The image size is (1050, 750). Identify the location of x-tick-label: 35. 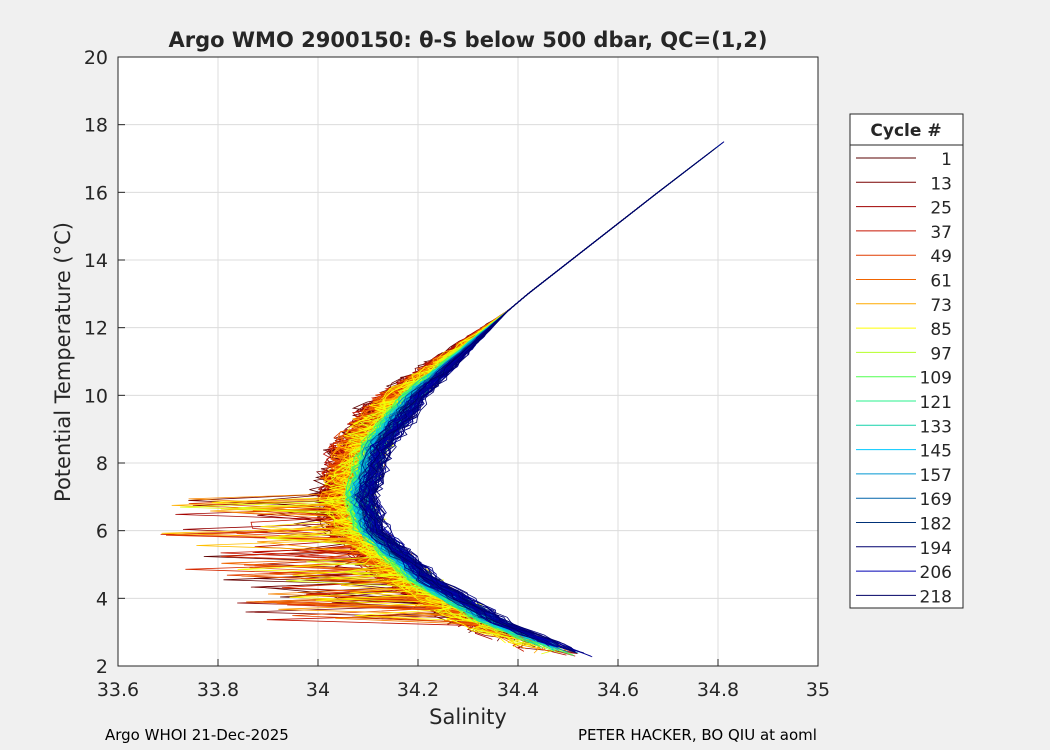
(818, 690).